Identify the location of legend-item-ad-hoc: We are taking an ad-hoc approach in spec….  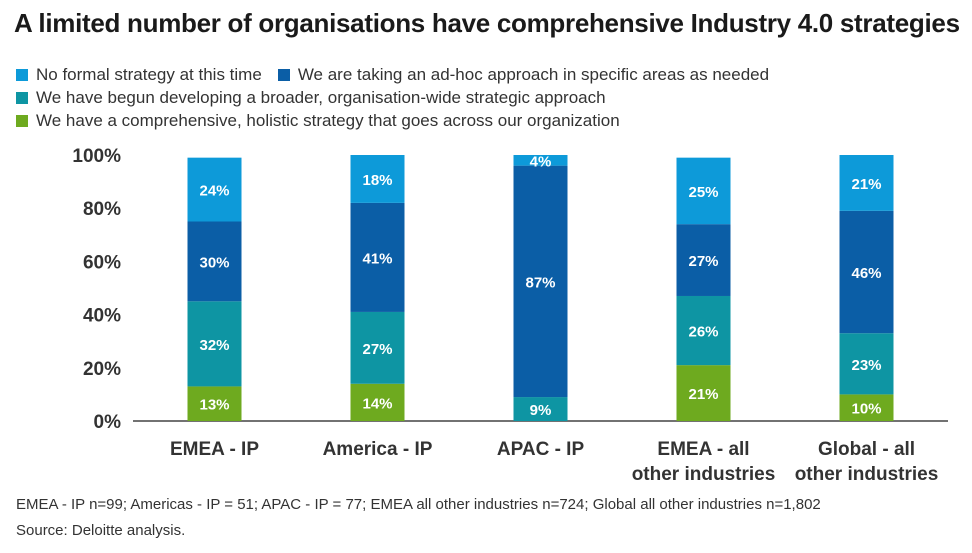
(523, 75).